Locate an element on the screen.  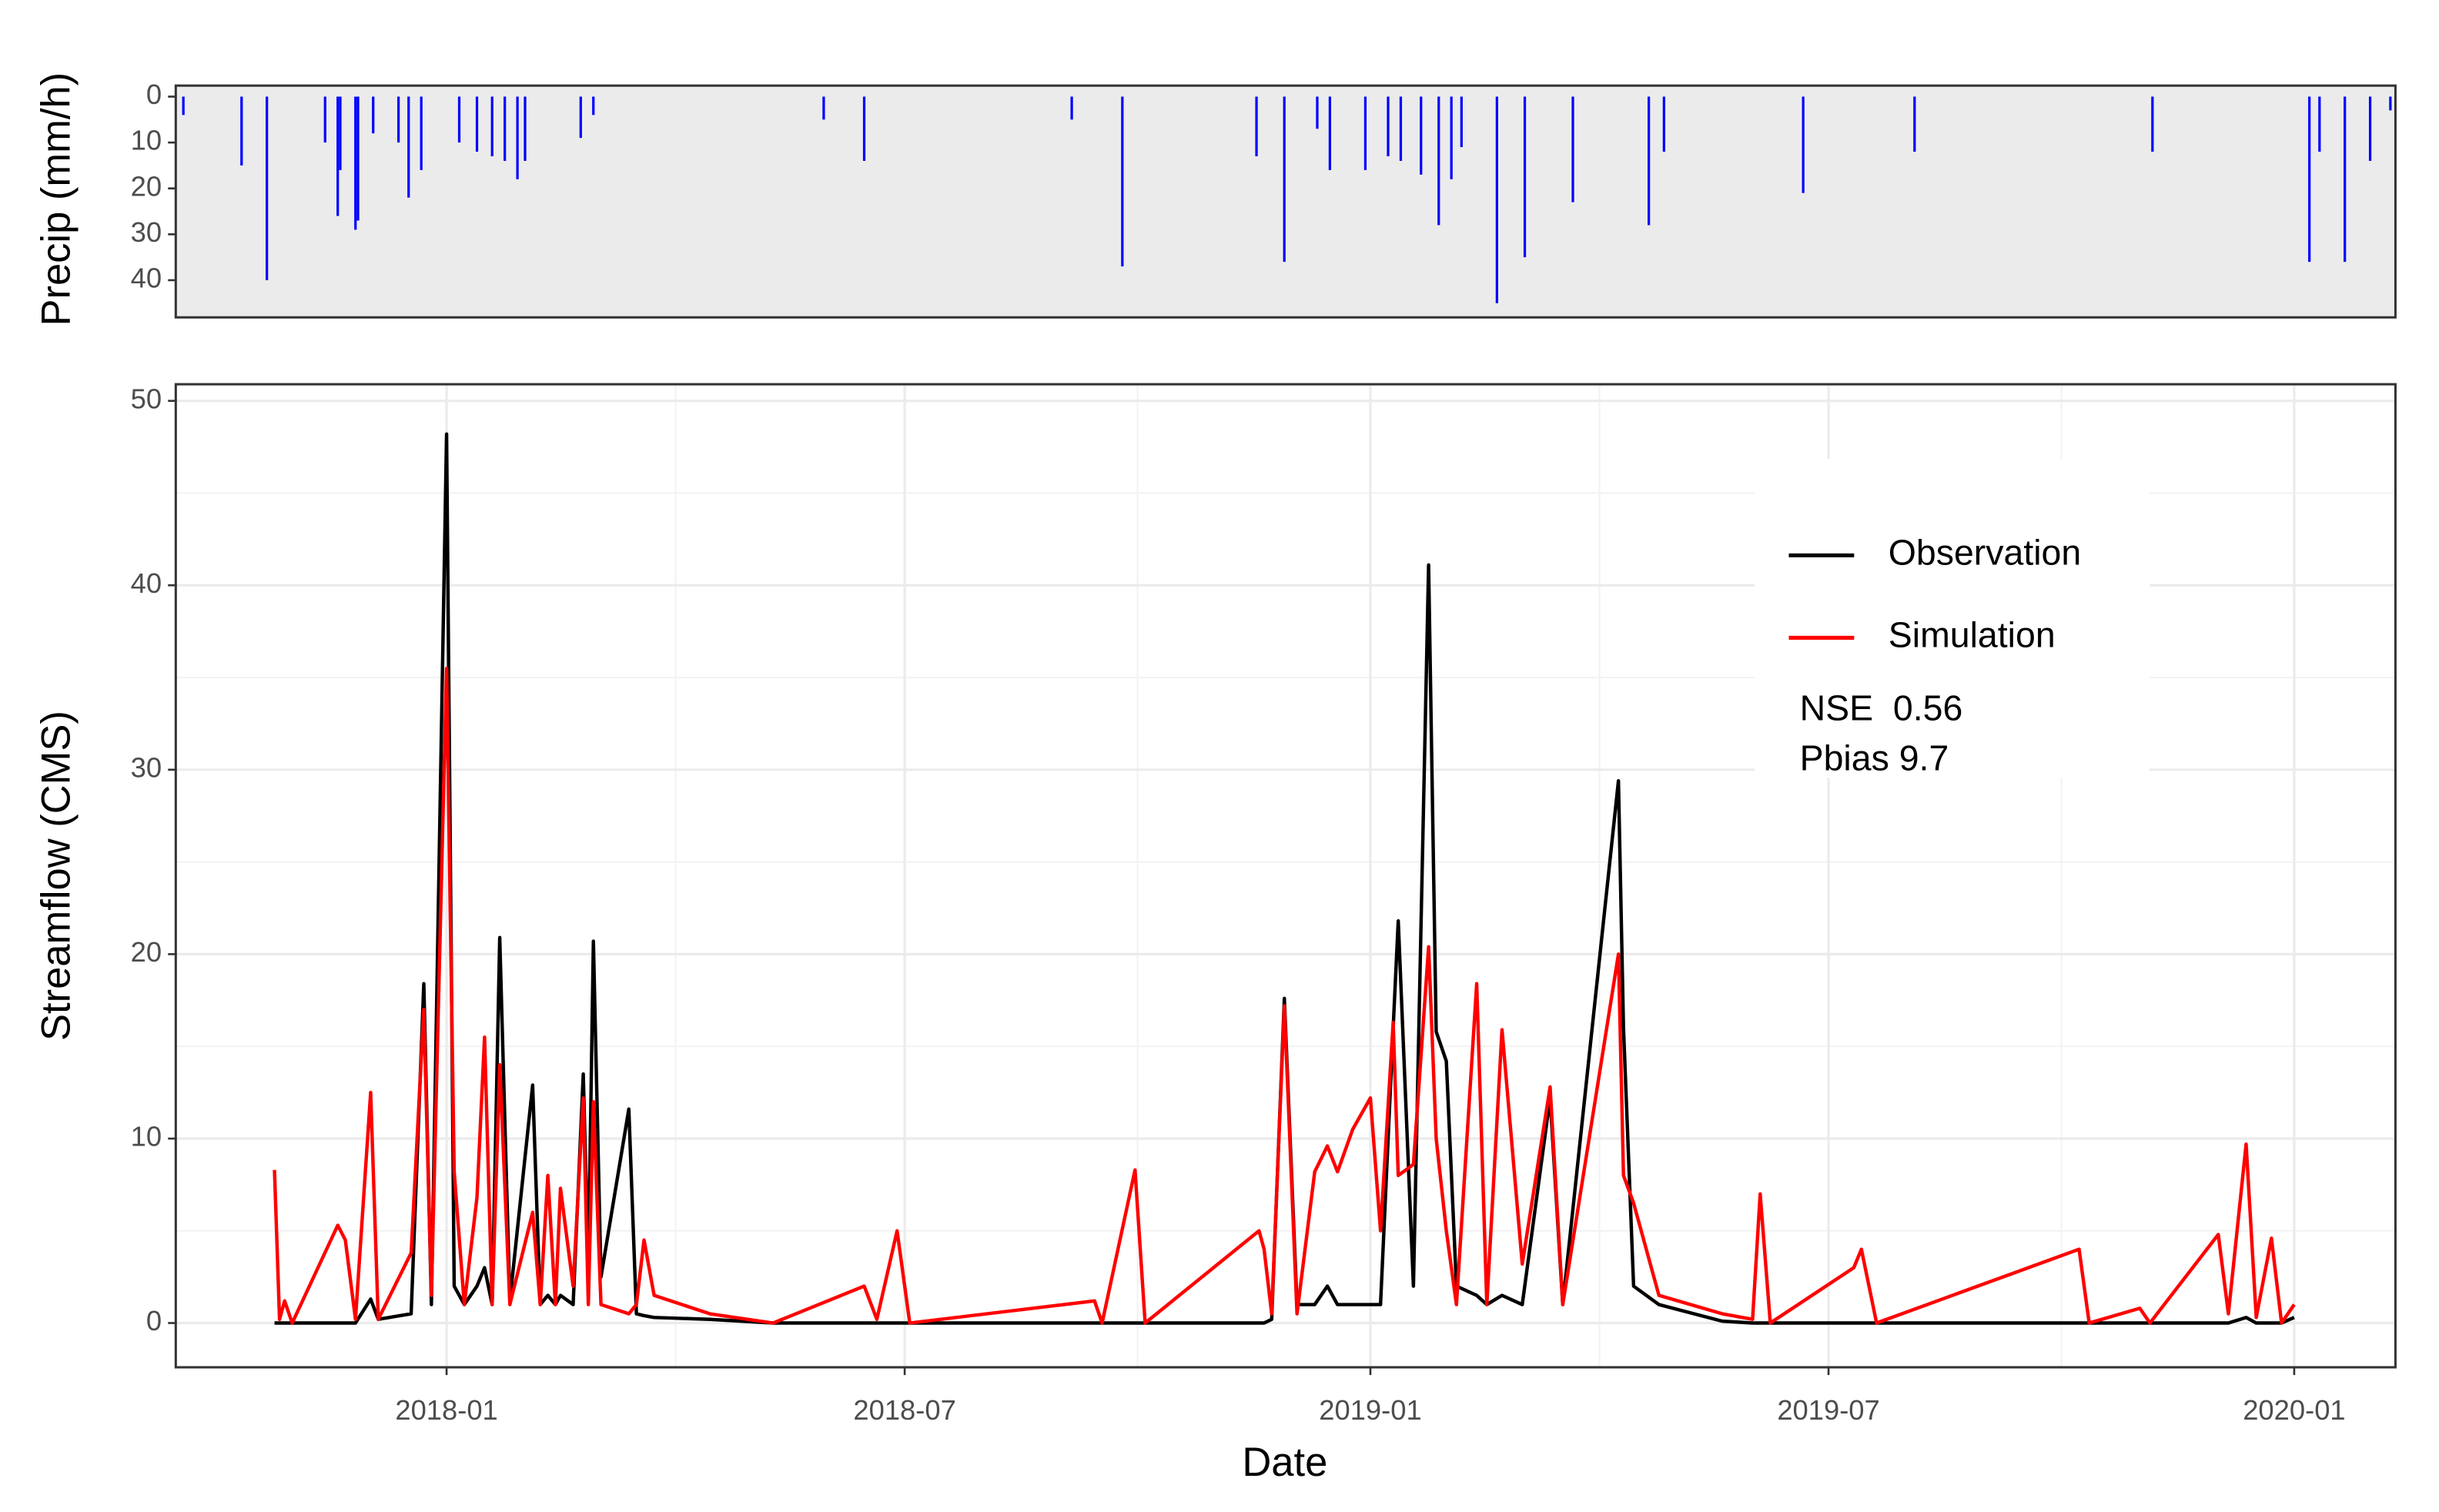
x-tick-label: 2018-07 is located at coordinates (904, 1410).